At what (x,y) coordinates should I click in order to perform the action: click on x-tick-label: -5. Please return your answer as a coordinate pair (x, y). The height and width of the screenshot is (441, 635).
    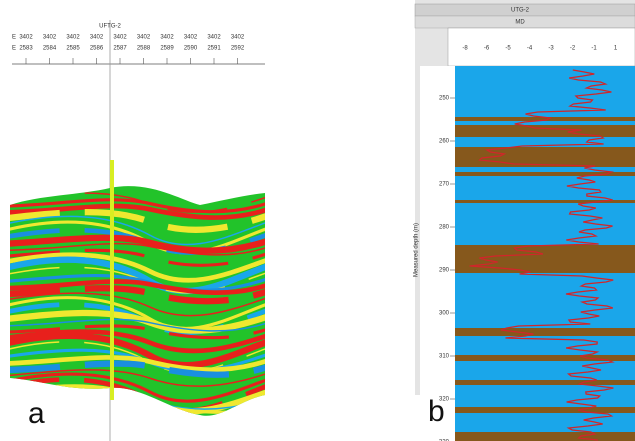
    Looking at the image, I should click on (508, 49).